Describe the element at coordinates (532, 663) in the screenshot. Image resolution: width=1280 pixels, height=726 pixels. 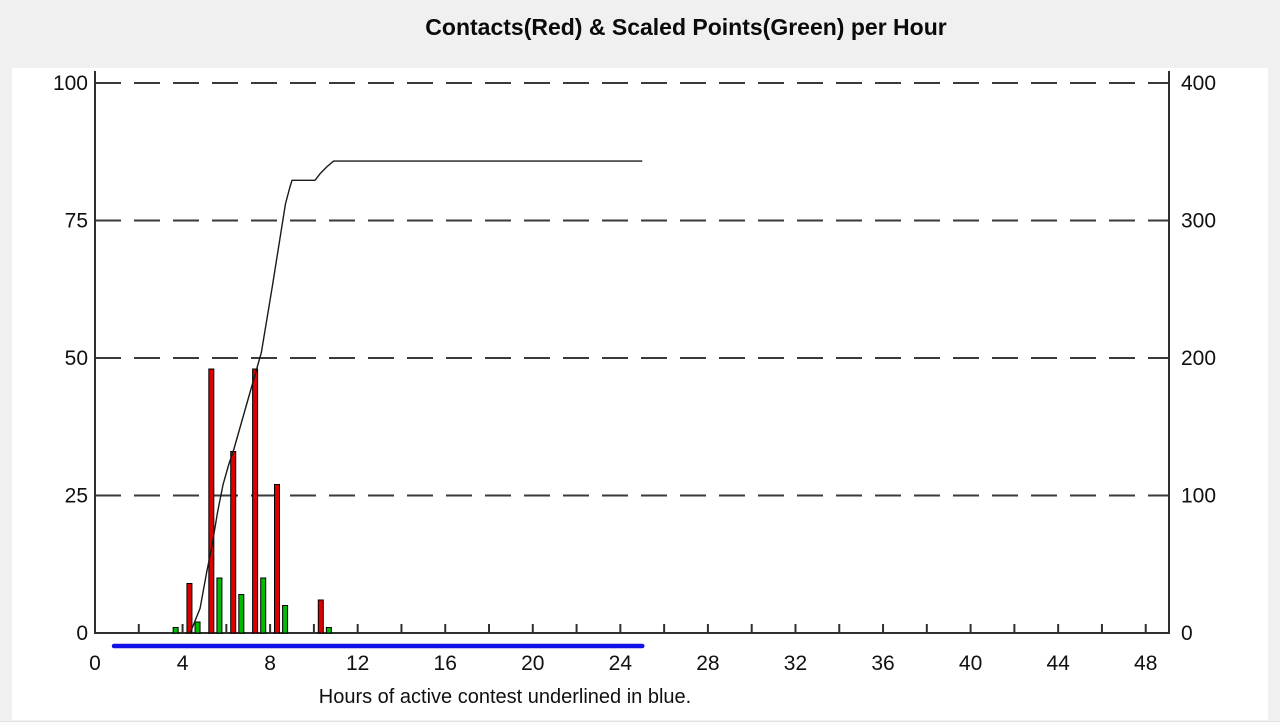
I see `x-axis-tick-label: 20` at that location.